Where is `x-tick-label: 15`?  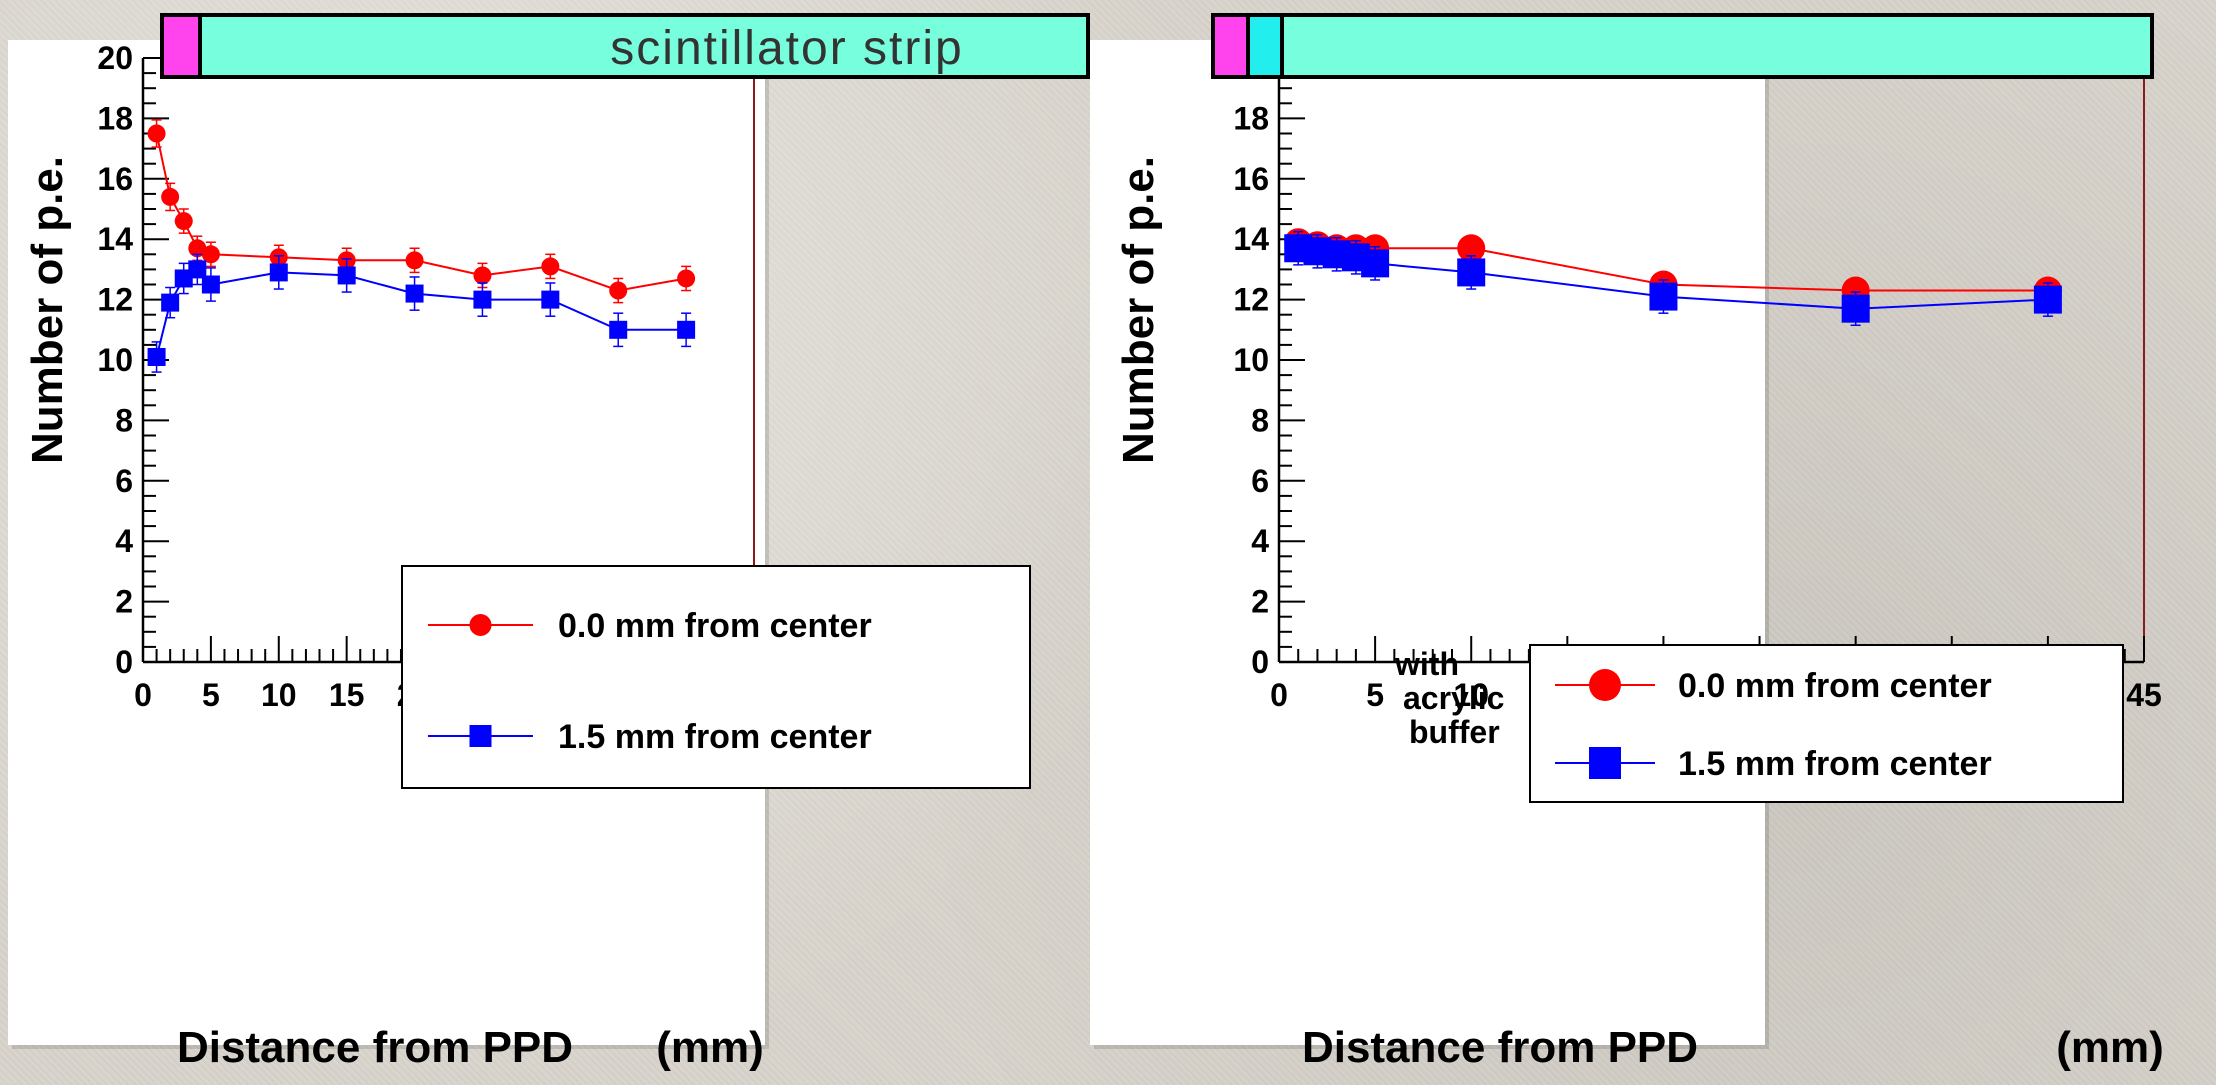 x-tick-label: 15 is located at coordinates (347, 695).